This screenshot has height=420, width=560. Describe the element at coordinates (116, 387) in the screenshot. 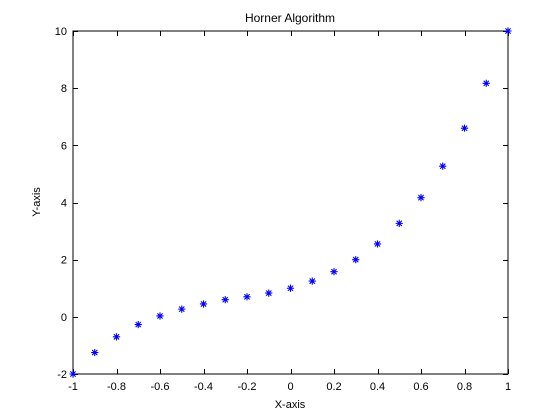

I see `x-tick-label: -0.8` at that location.